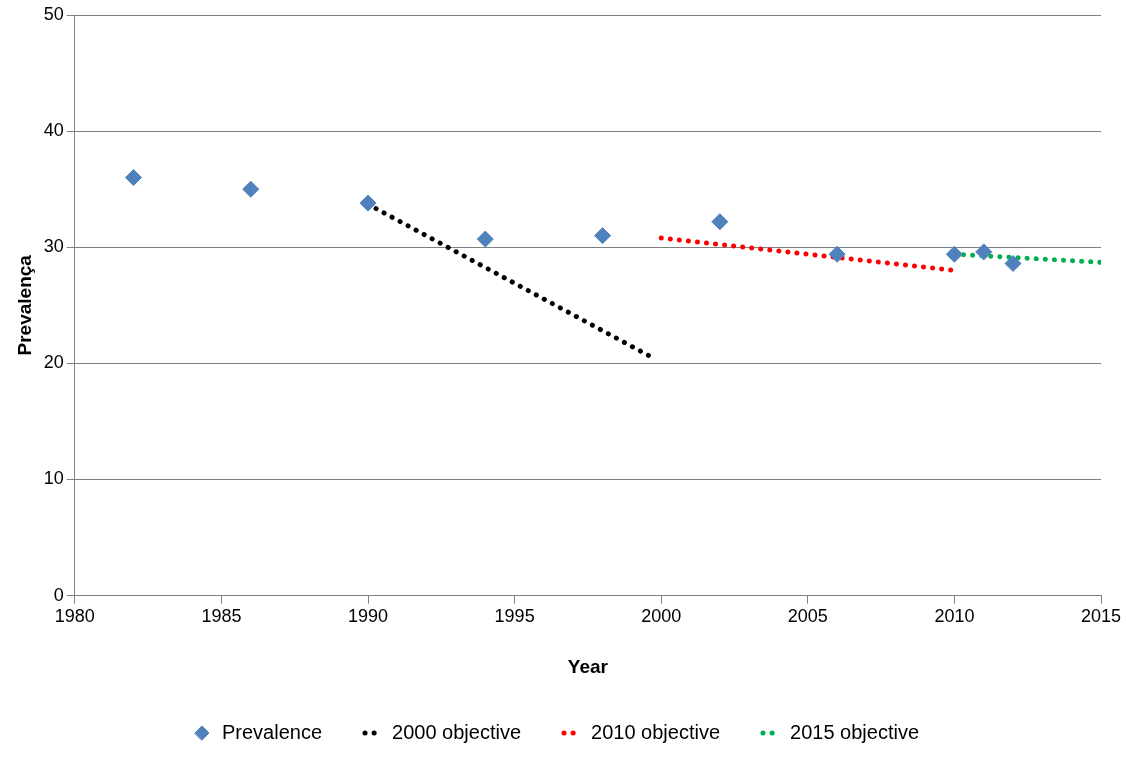  I want to click on x-tick-label: 1980, so click(74, 616).